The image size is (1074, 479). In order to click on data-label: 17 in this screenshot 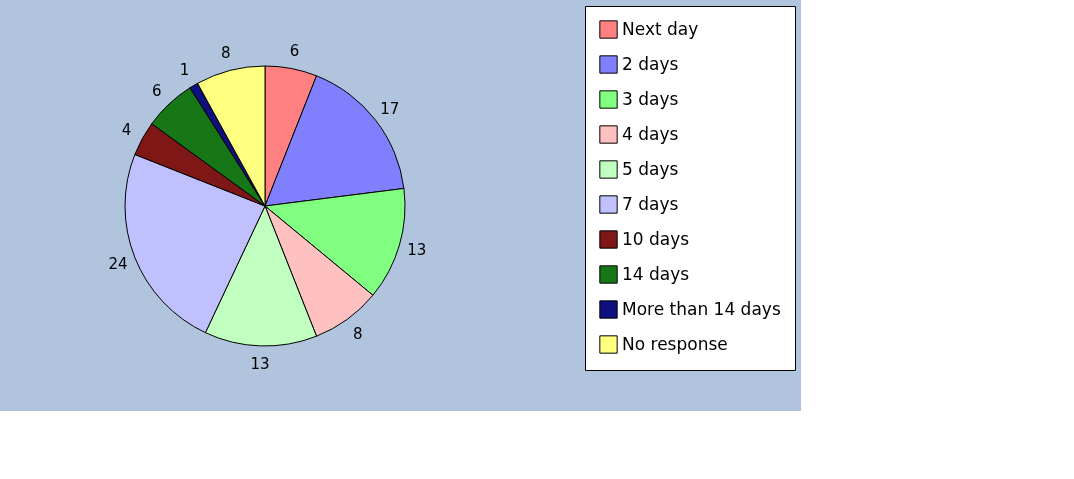, I will do `click(390, 109)`.